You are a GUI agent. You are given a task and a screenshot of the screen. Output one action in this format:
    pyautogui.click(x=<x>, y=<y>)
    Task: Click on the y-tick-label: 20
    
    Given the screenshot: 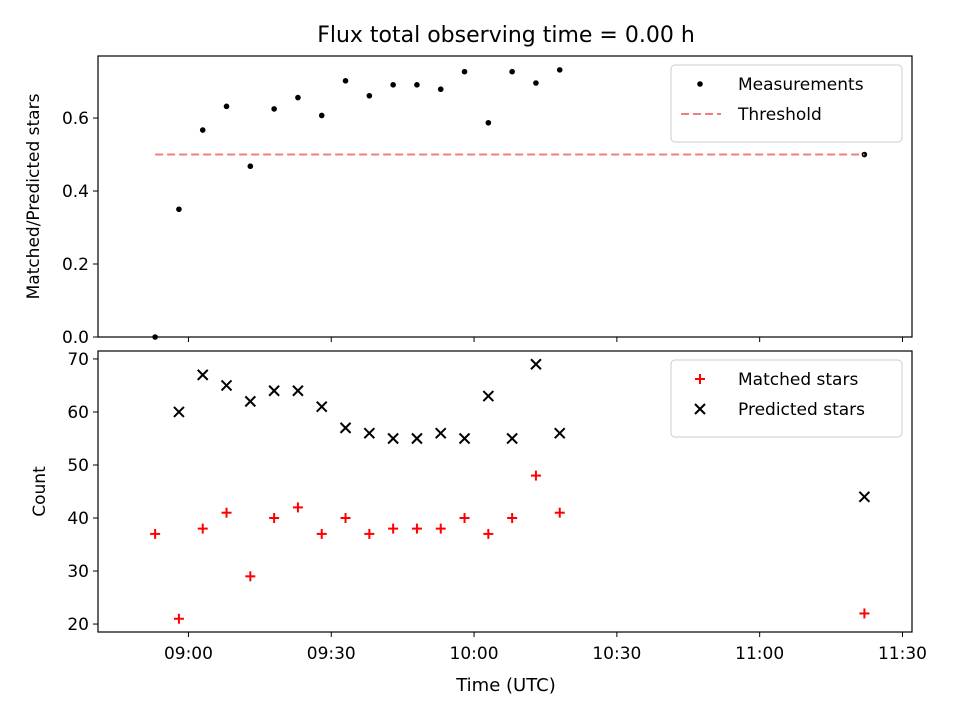 What is the action you would take?
    pyautogui.click(x=78, y=625)
    